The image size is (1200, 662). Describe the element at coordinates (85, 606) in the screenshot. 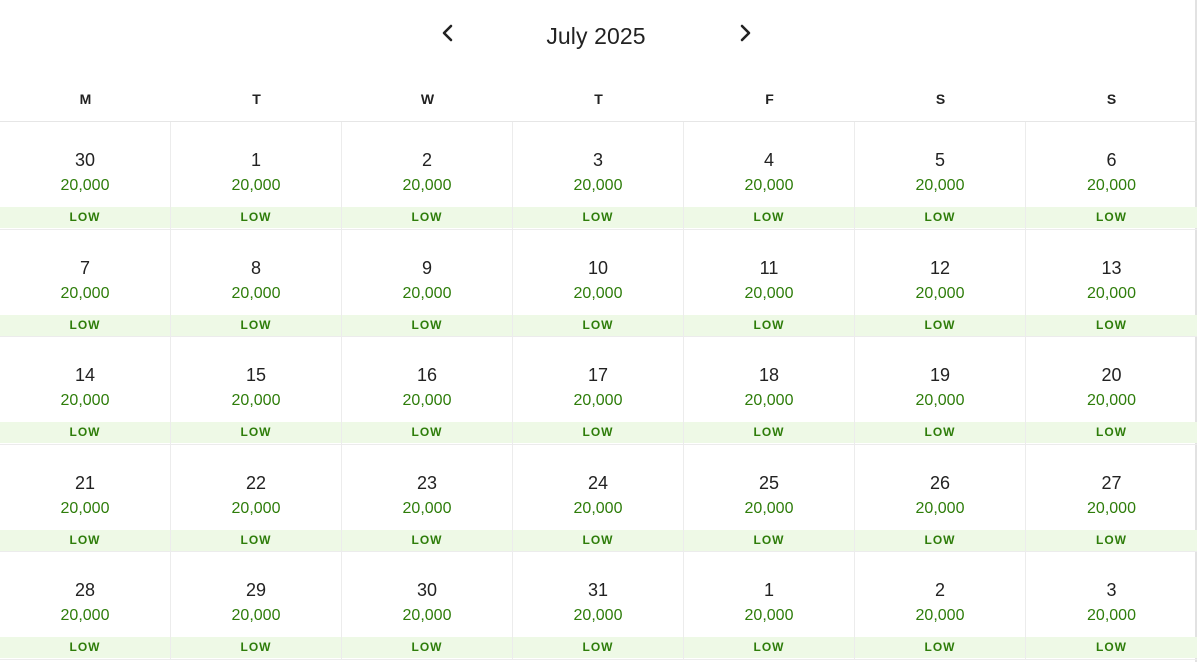

I see `calendar-day-cell: 28 20,000 LOW` at that location.